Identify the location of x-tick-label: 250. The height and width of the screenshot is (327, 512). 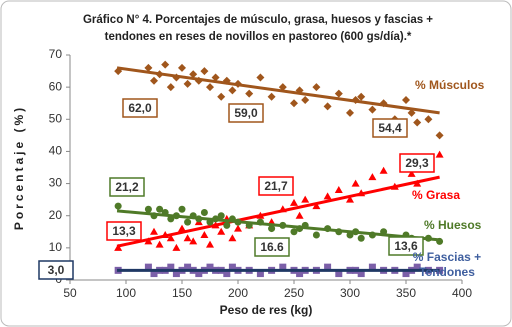
(294, 293).